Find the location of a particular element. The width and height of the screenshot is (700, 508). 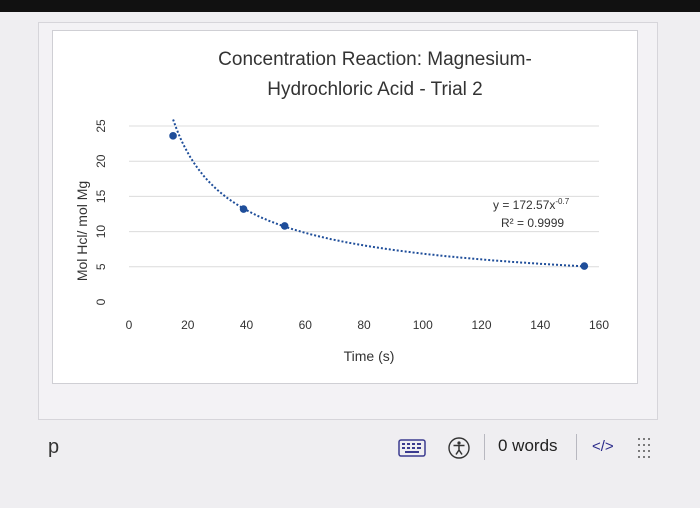

chart-title-line-2: Hydrochloric Acid - Trial 2 is located at coordinates (374, 89).